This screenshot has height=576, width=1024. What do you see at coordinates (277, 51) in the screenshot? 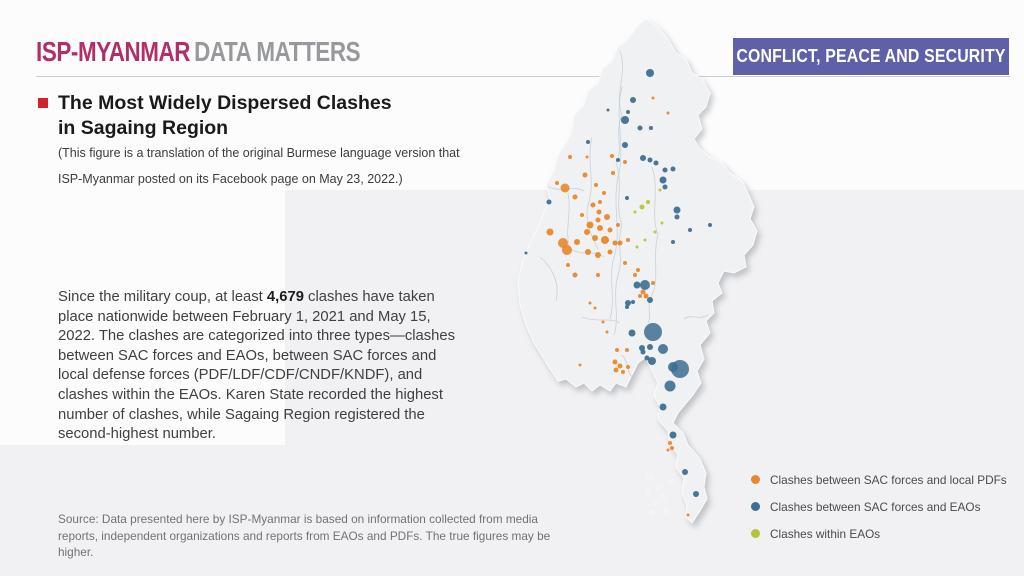
I see `brand-secondary: DATA MATTERS` at bounding box center [277, 51].